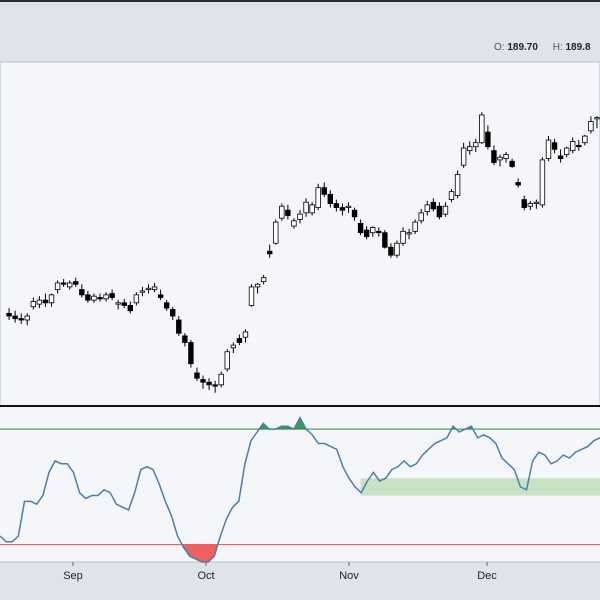  Describe the element at coordinates (300, 423) in the screenshot. I see `overbought-fill` at that location.